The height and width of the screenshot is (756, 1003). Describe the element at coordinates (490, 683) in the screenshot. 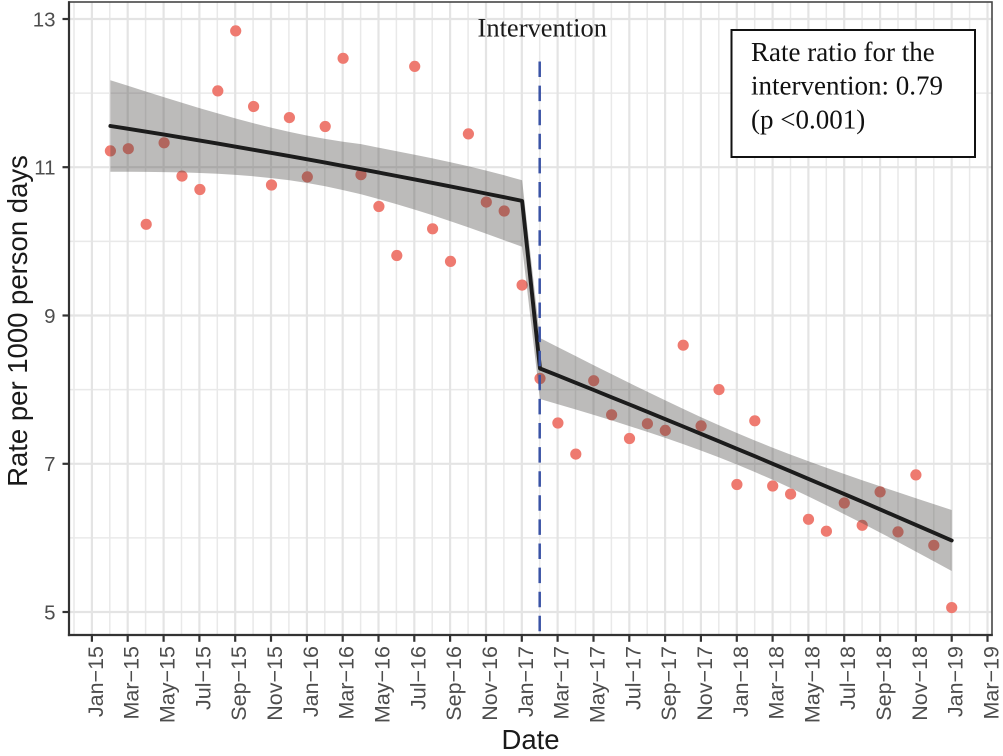

I see `svg-text: Nov−16` at that location.